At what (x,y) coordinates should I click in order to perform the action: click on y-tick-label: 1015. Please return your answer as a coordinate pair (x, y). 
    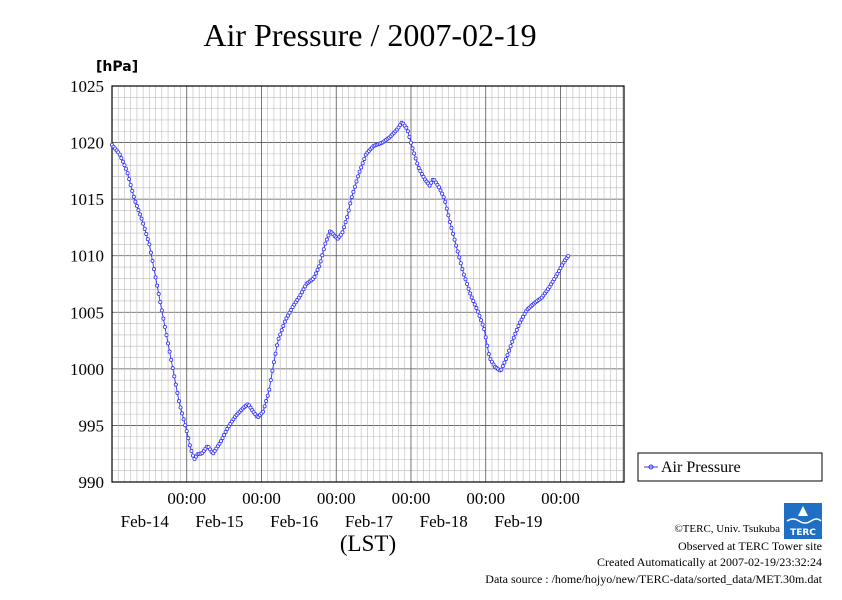
    Looking at the image, I should click on (87, 199).